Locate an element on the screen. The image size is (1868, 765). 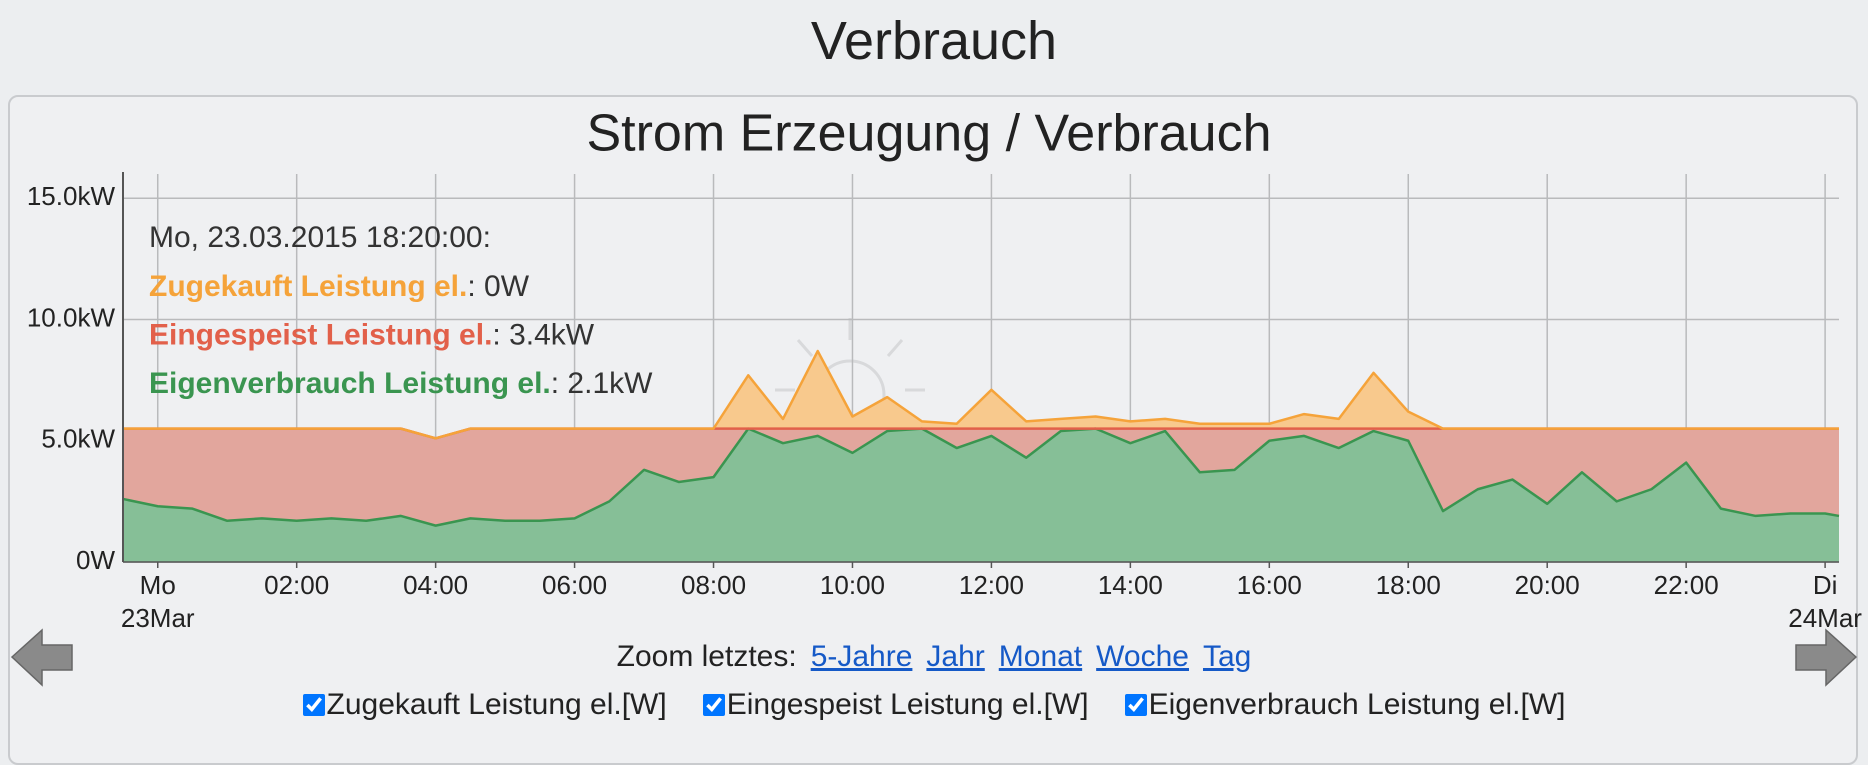
tooltip-series-name: Eigenverbrauch Leistung el. is located at coordinates (350, 383).